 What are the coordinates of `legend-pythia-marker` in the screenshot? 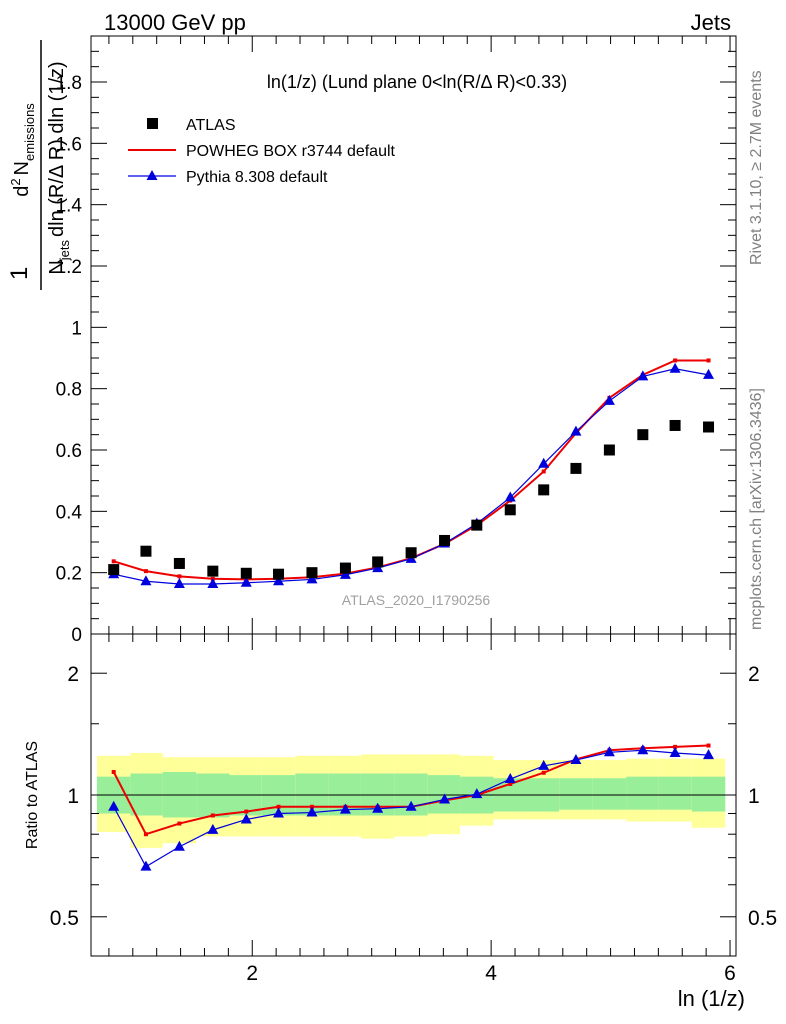 It's located at (152, 175).